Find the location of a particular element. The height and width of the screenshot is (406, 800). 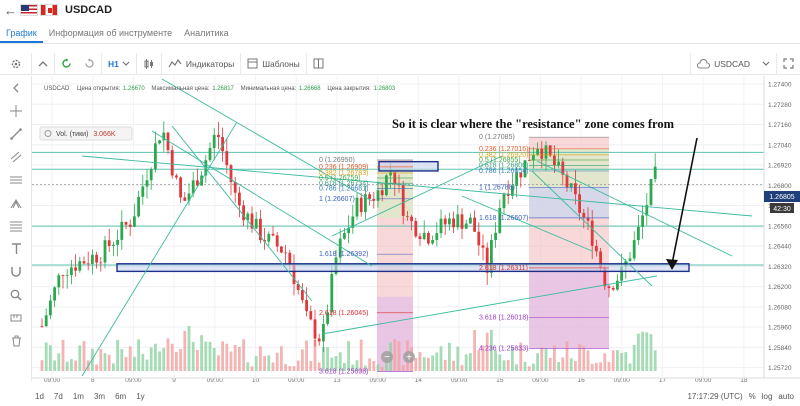

candlestick-icon is located at coordinates (148, 63).